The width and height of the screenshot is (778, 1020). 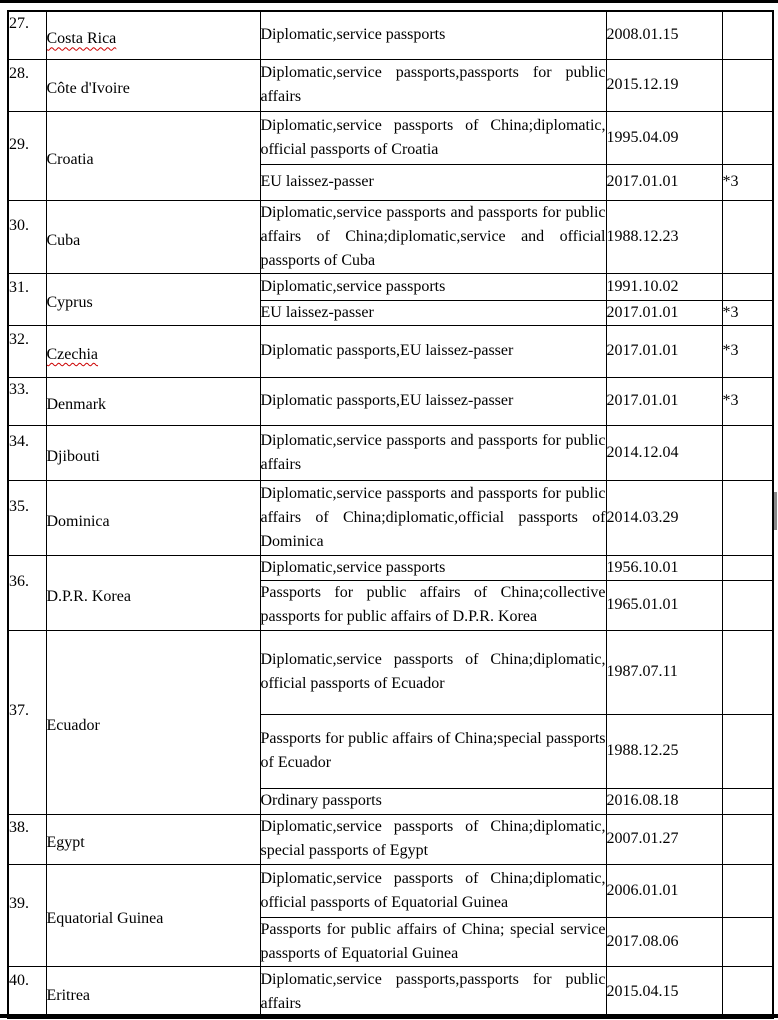 What do you see at coordinates (78, 521) in the screenshot?
I see `country-name: Dominica` at bounding box center [78, 521].